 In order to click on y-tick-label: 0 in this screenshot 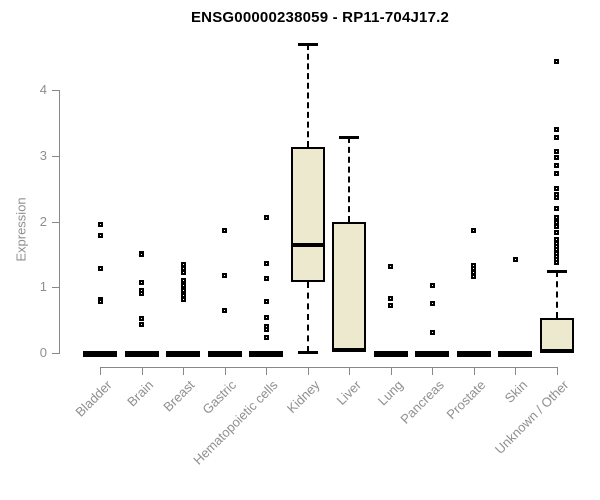, I will do `click(43, 352)`.